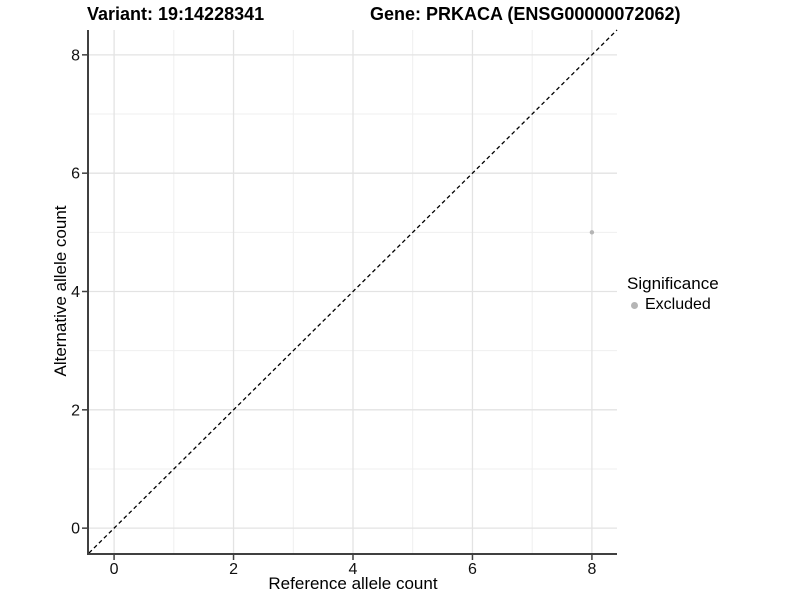  Describe the element at coordinates (114, 569) in the screenshot. I see `x-tick-label: 0` at that location.